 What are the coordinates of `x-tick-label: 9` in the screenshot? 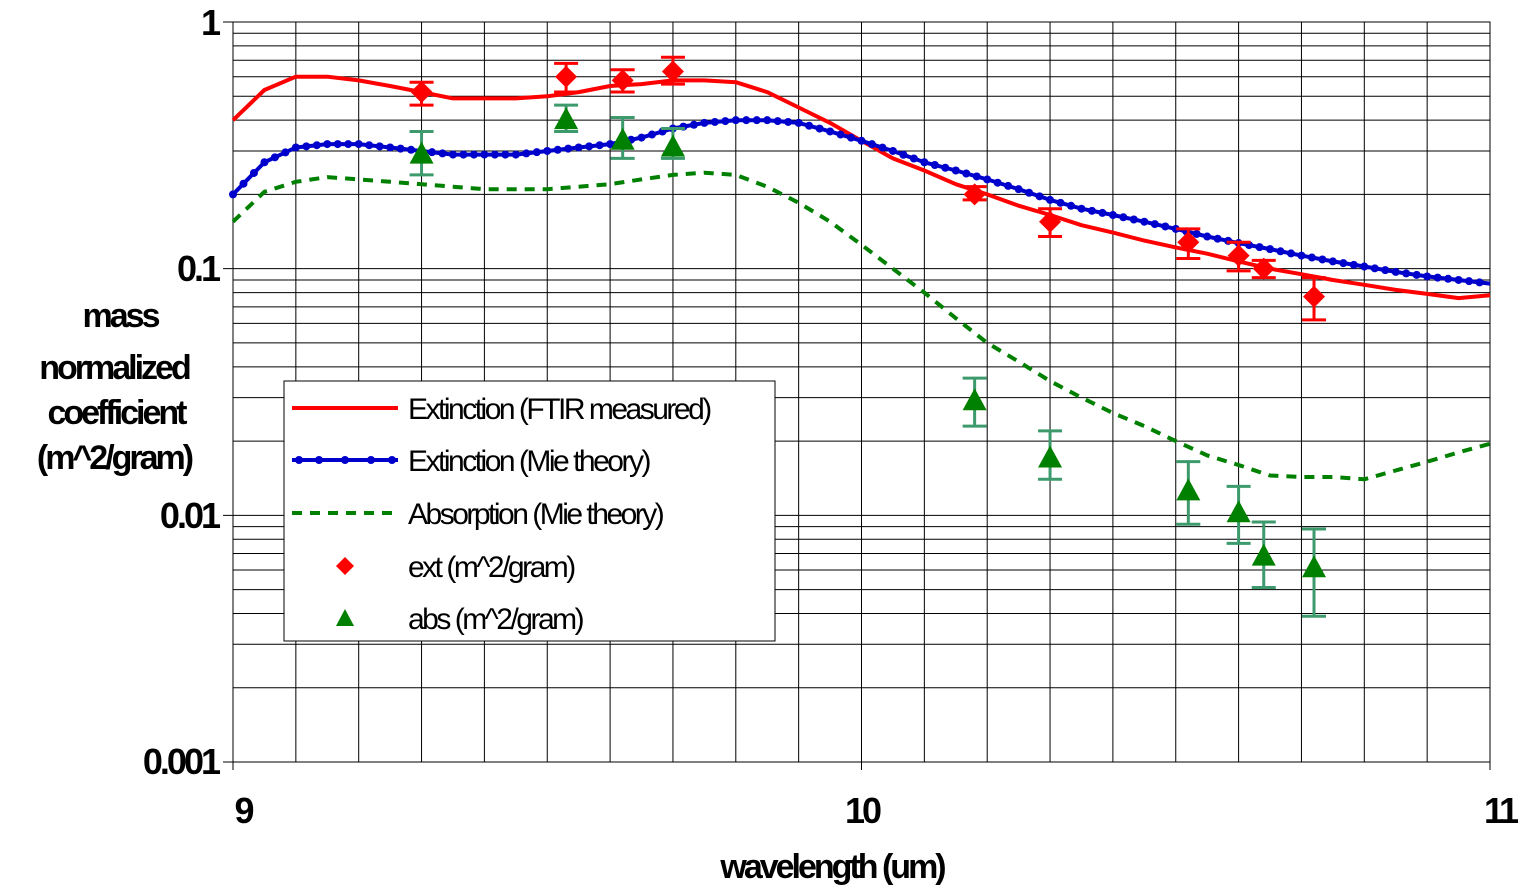 It's located at (243, 810).